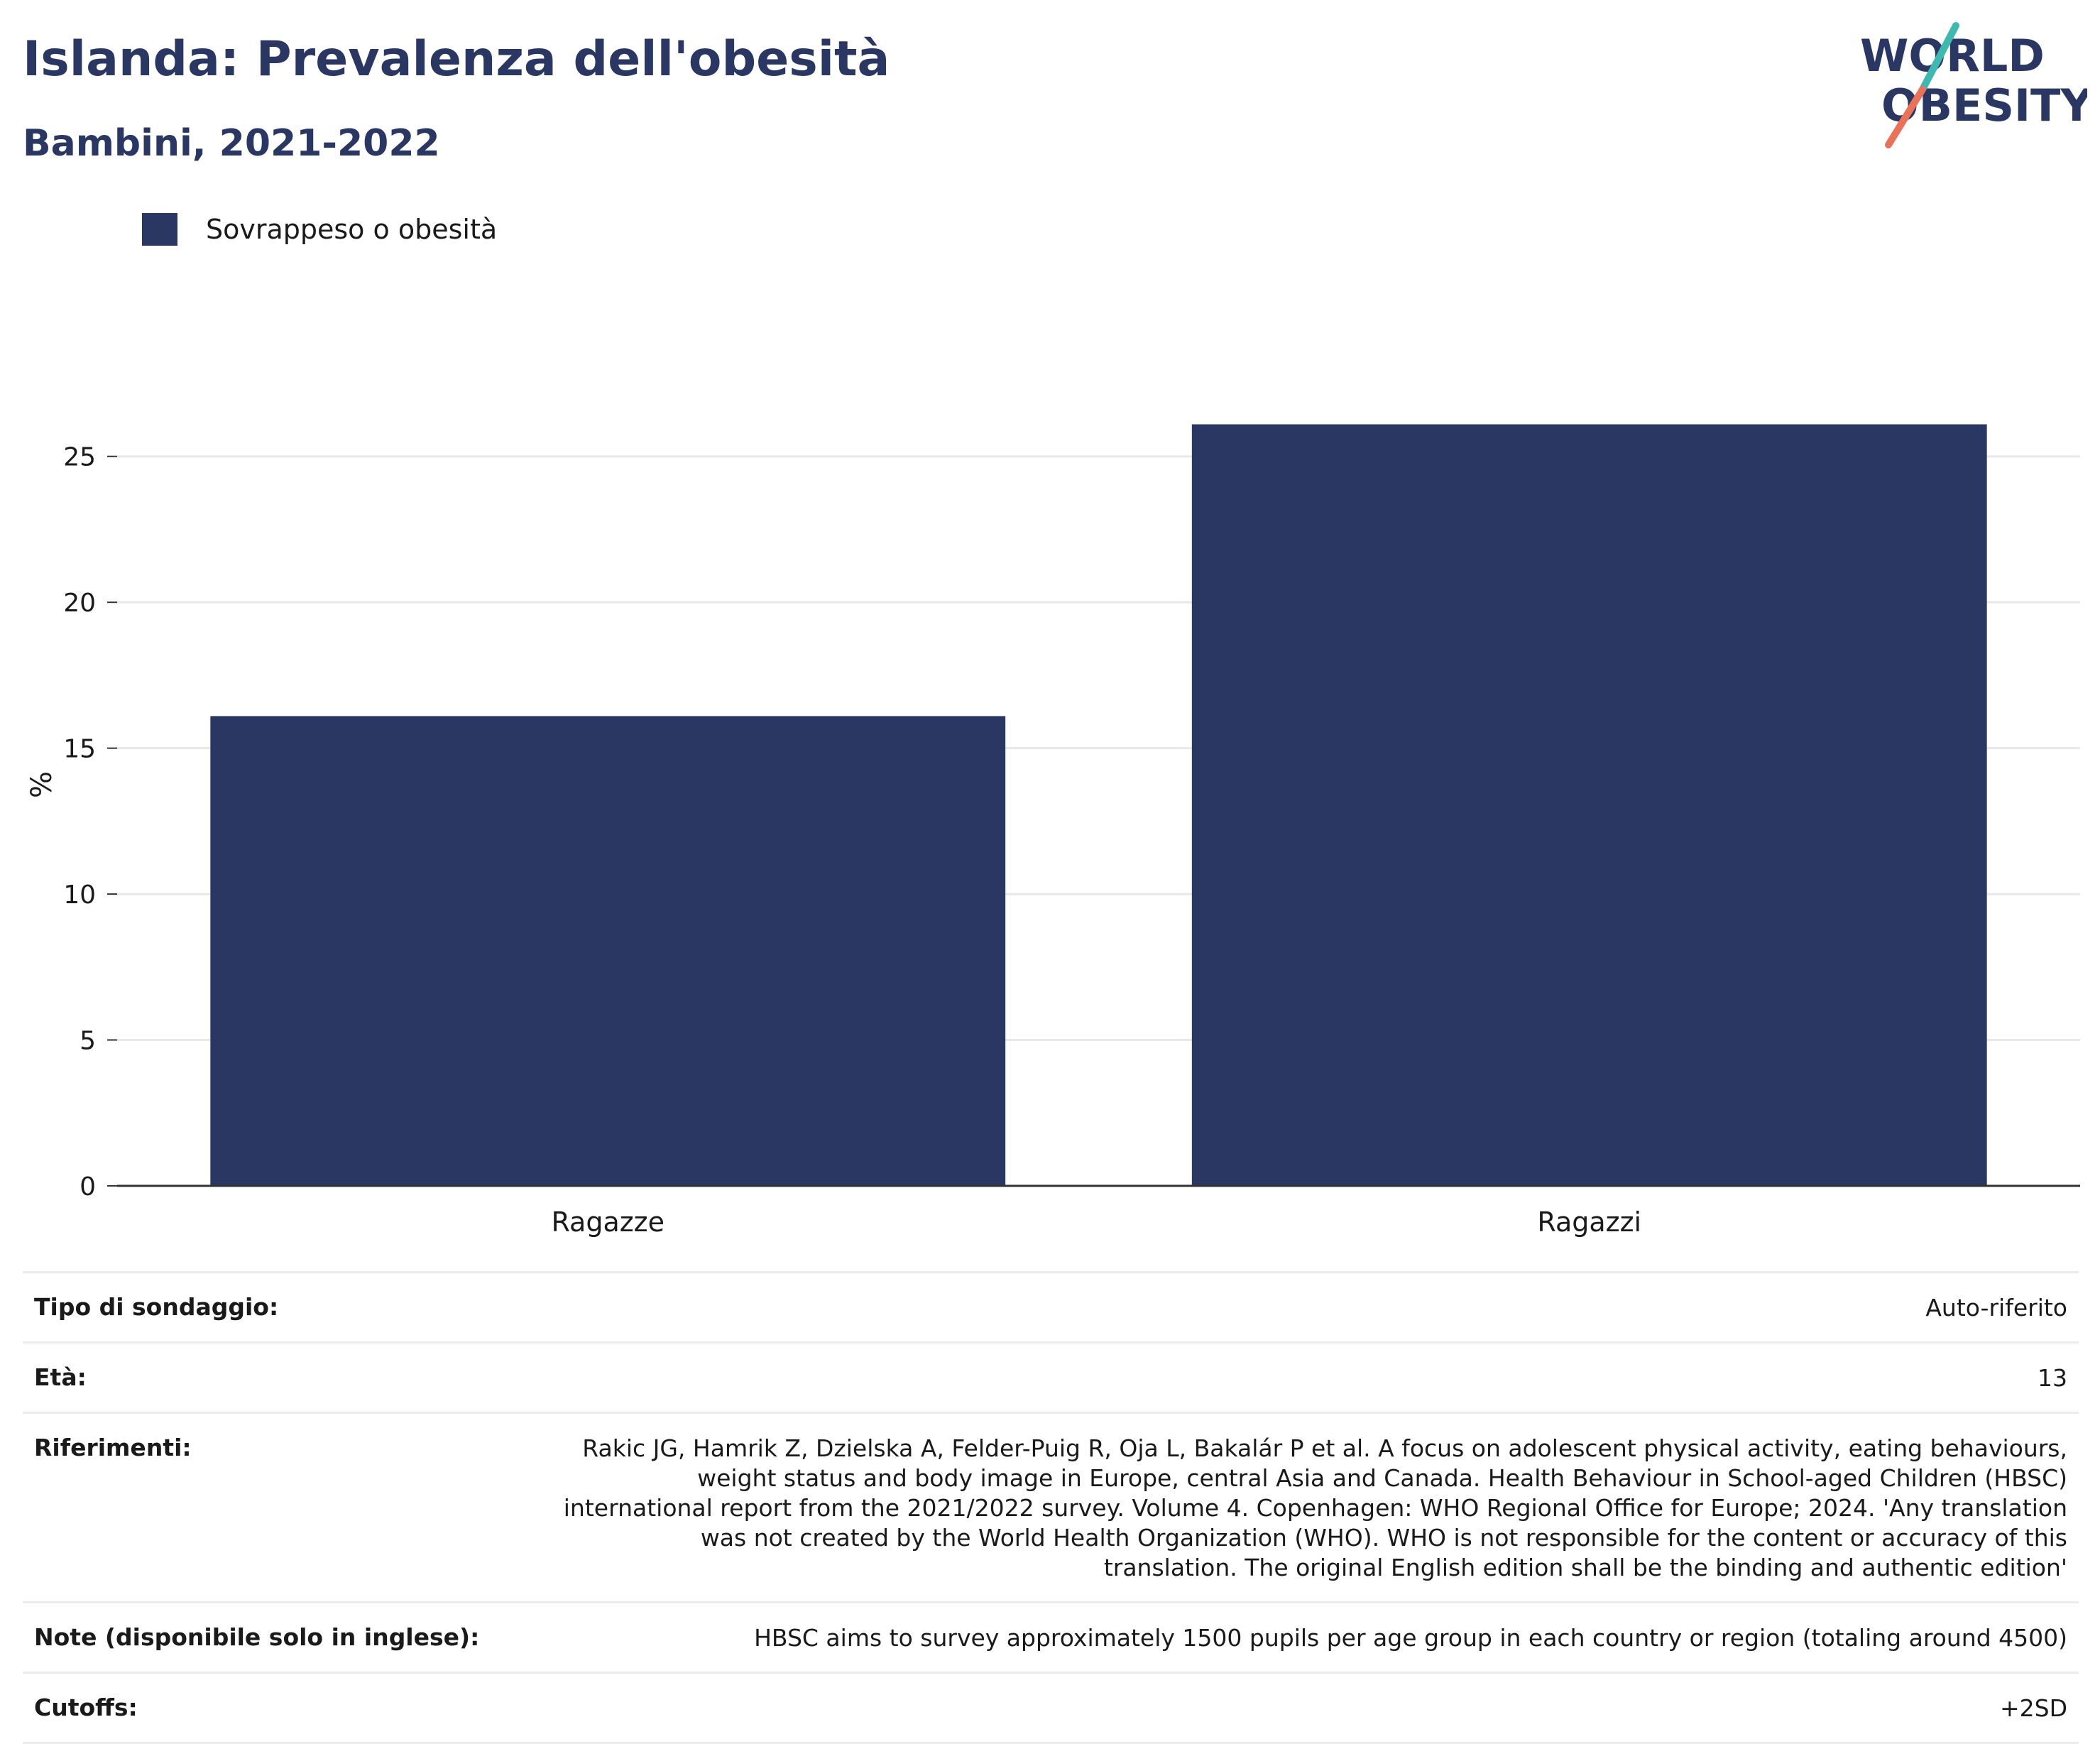 The height and width of the screenshot is (1744, 2100). What do you see at coordinates (79, 604) in the screenshot?
I see `y-tick-label: 20` at bounding box center [79, 604].